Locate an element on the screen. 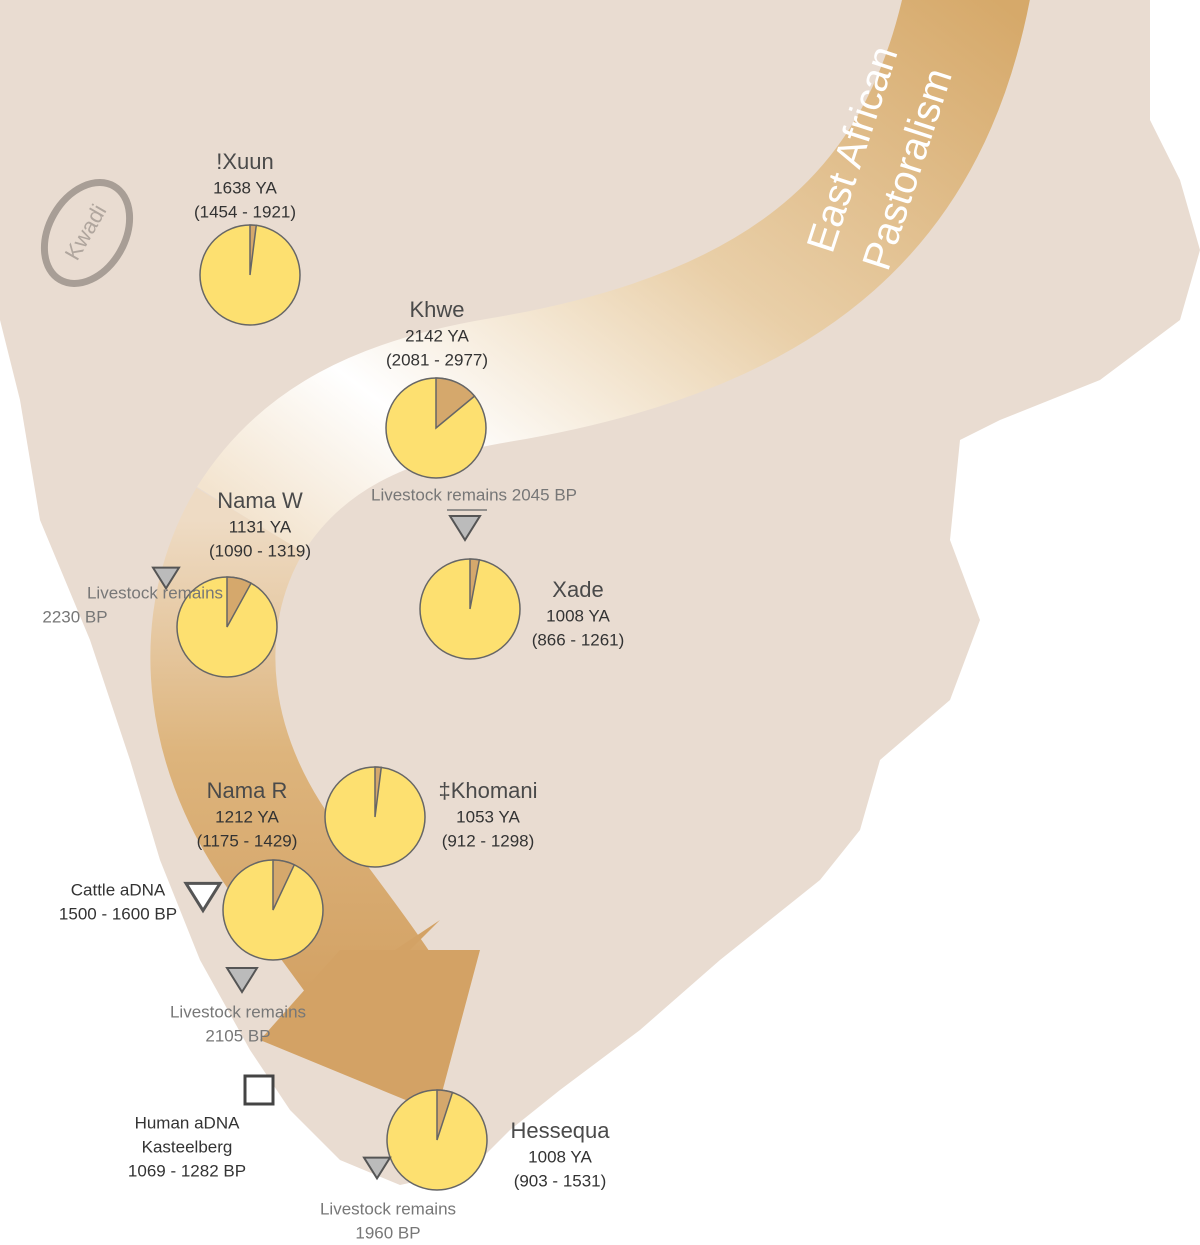 The image size is (1200, 1245). population-name: Nama R is located at coordinates (247, 790).